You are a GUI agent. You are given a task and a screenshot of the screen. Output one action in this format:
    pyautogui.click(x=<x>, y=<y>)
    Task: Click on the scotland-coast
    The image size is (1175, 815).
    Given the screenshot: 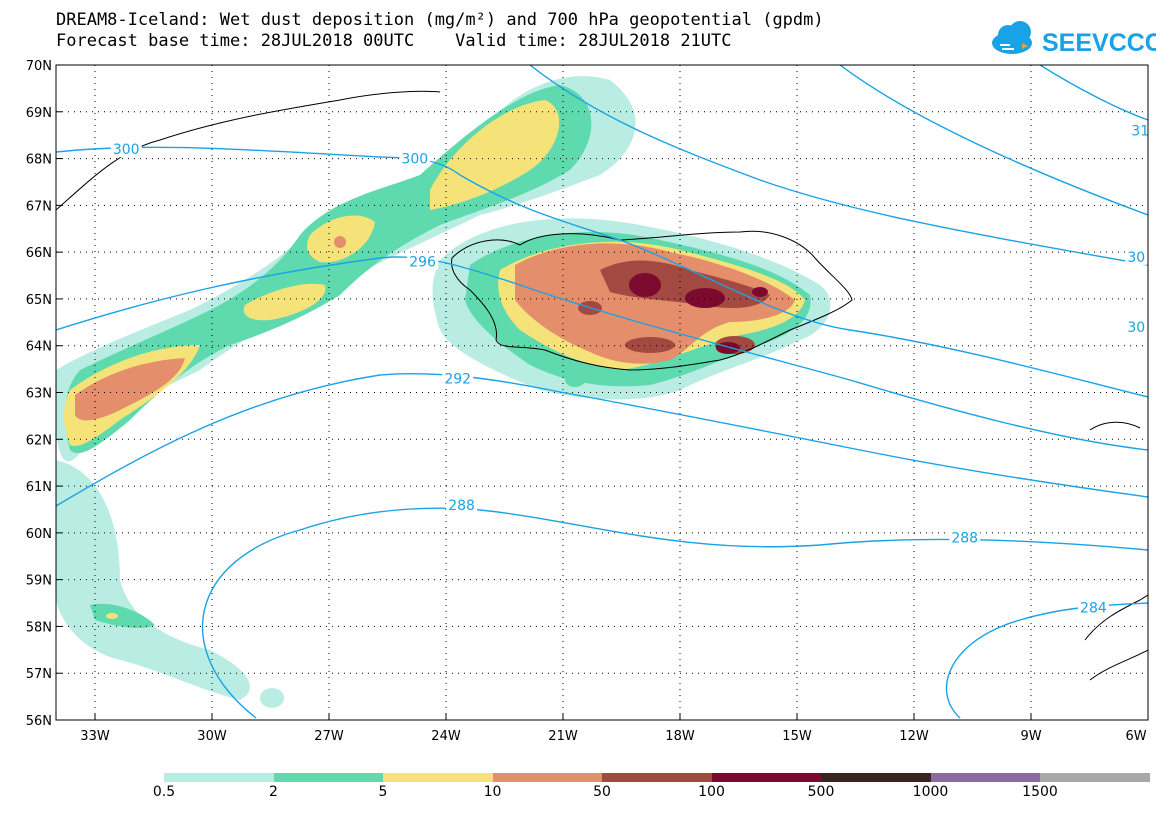 What is the action you would take?
    pyautogui.click(x=1116, y=637)
    